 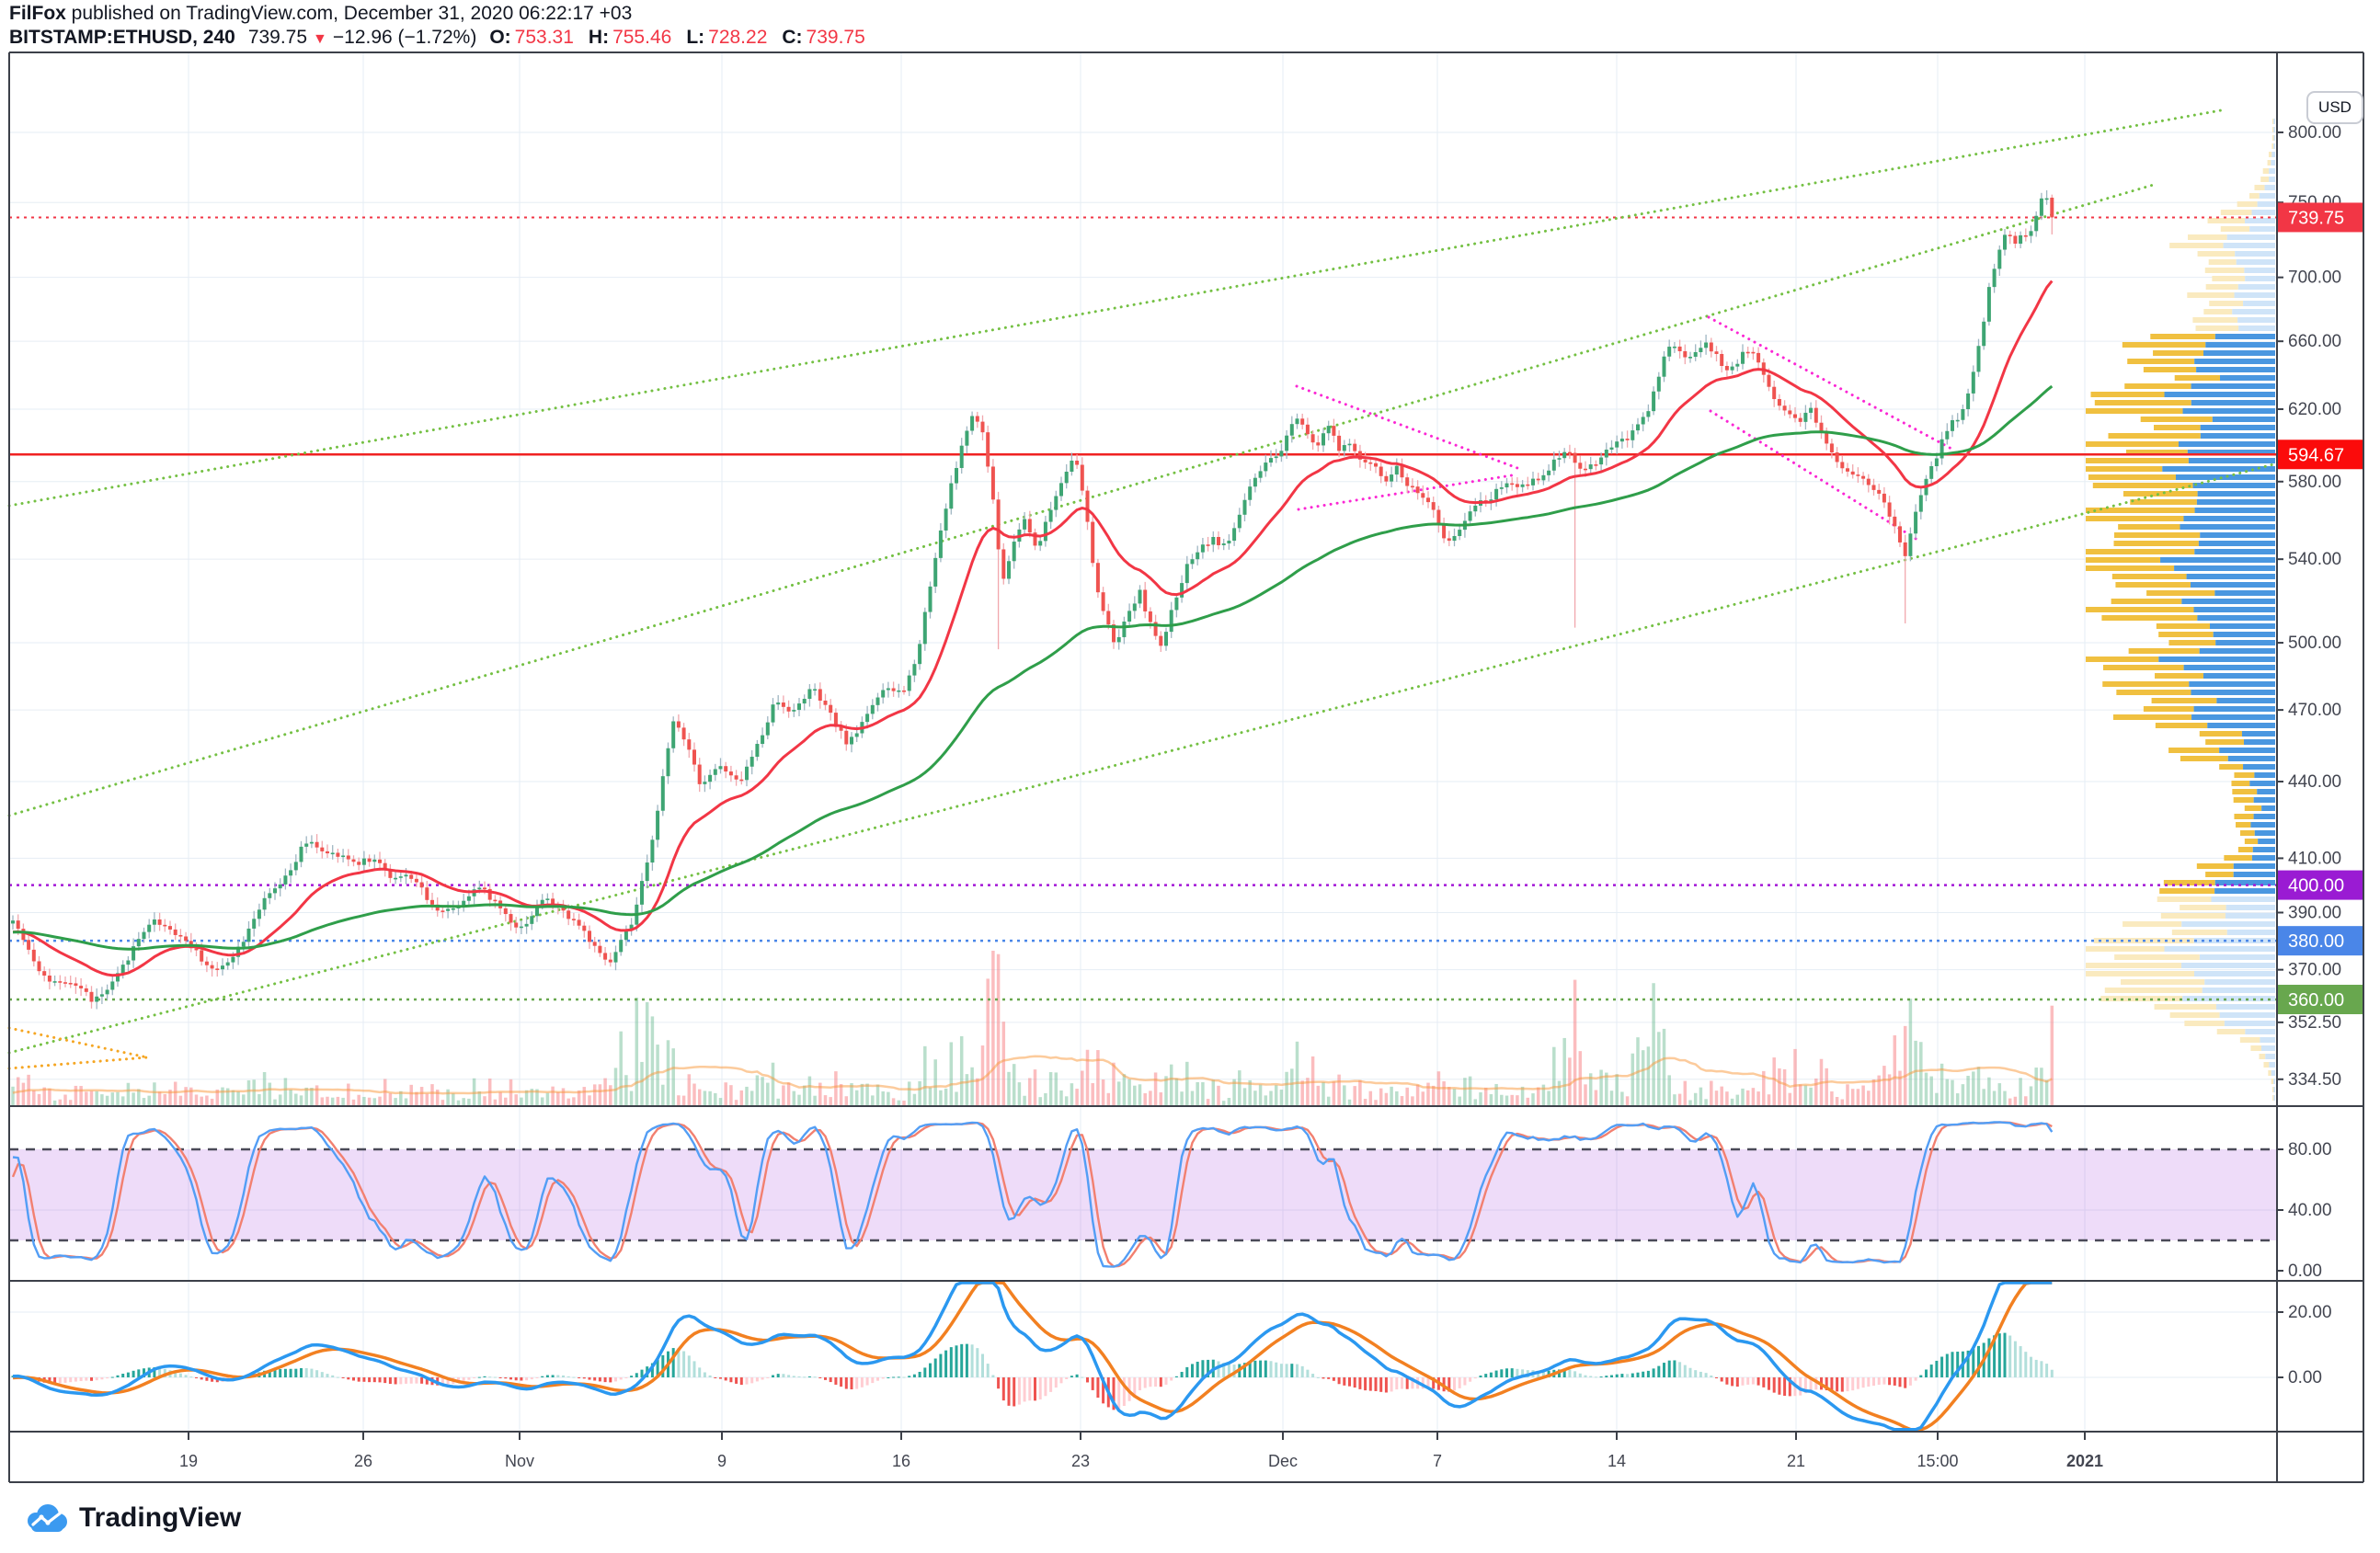 I want to click on stochastic-band, so click(x=1143, y=1194).